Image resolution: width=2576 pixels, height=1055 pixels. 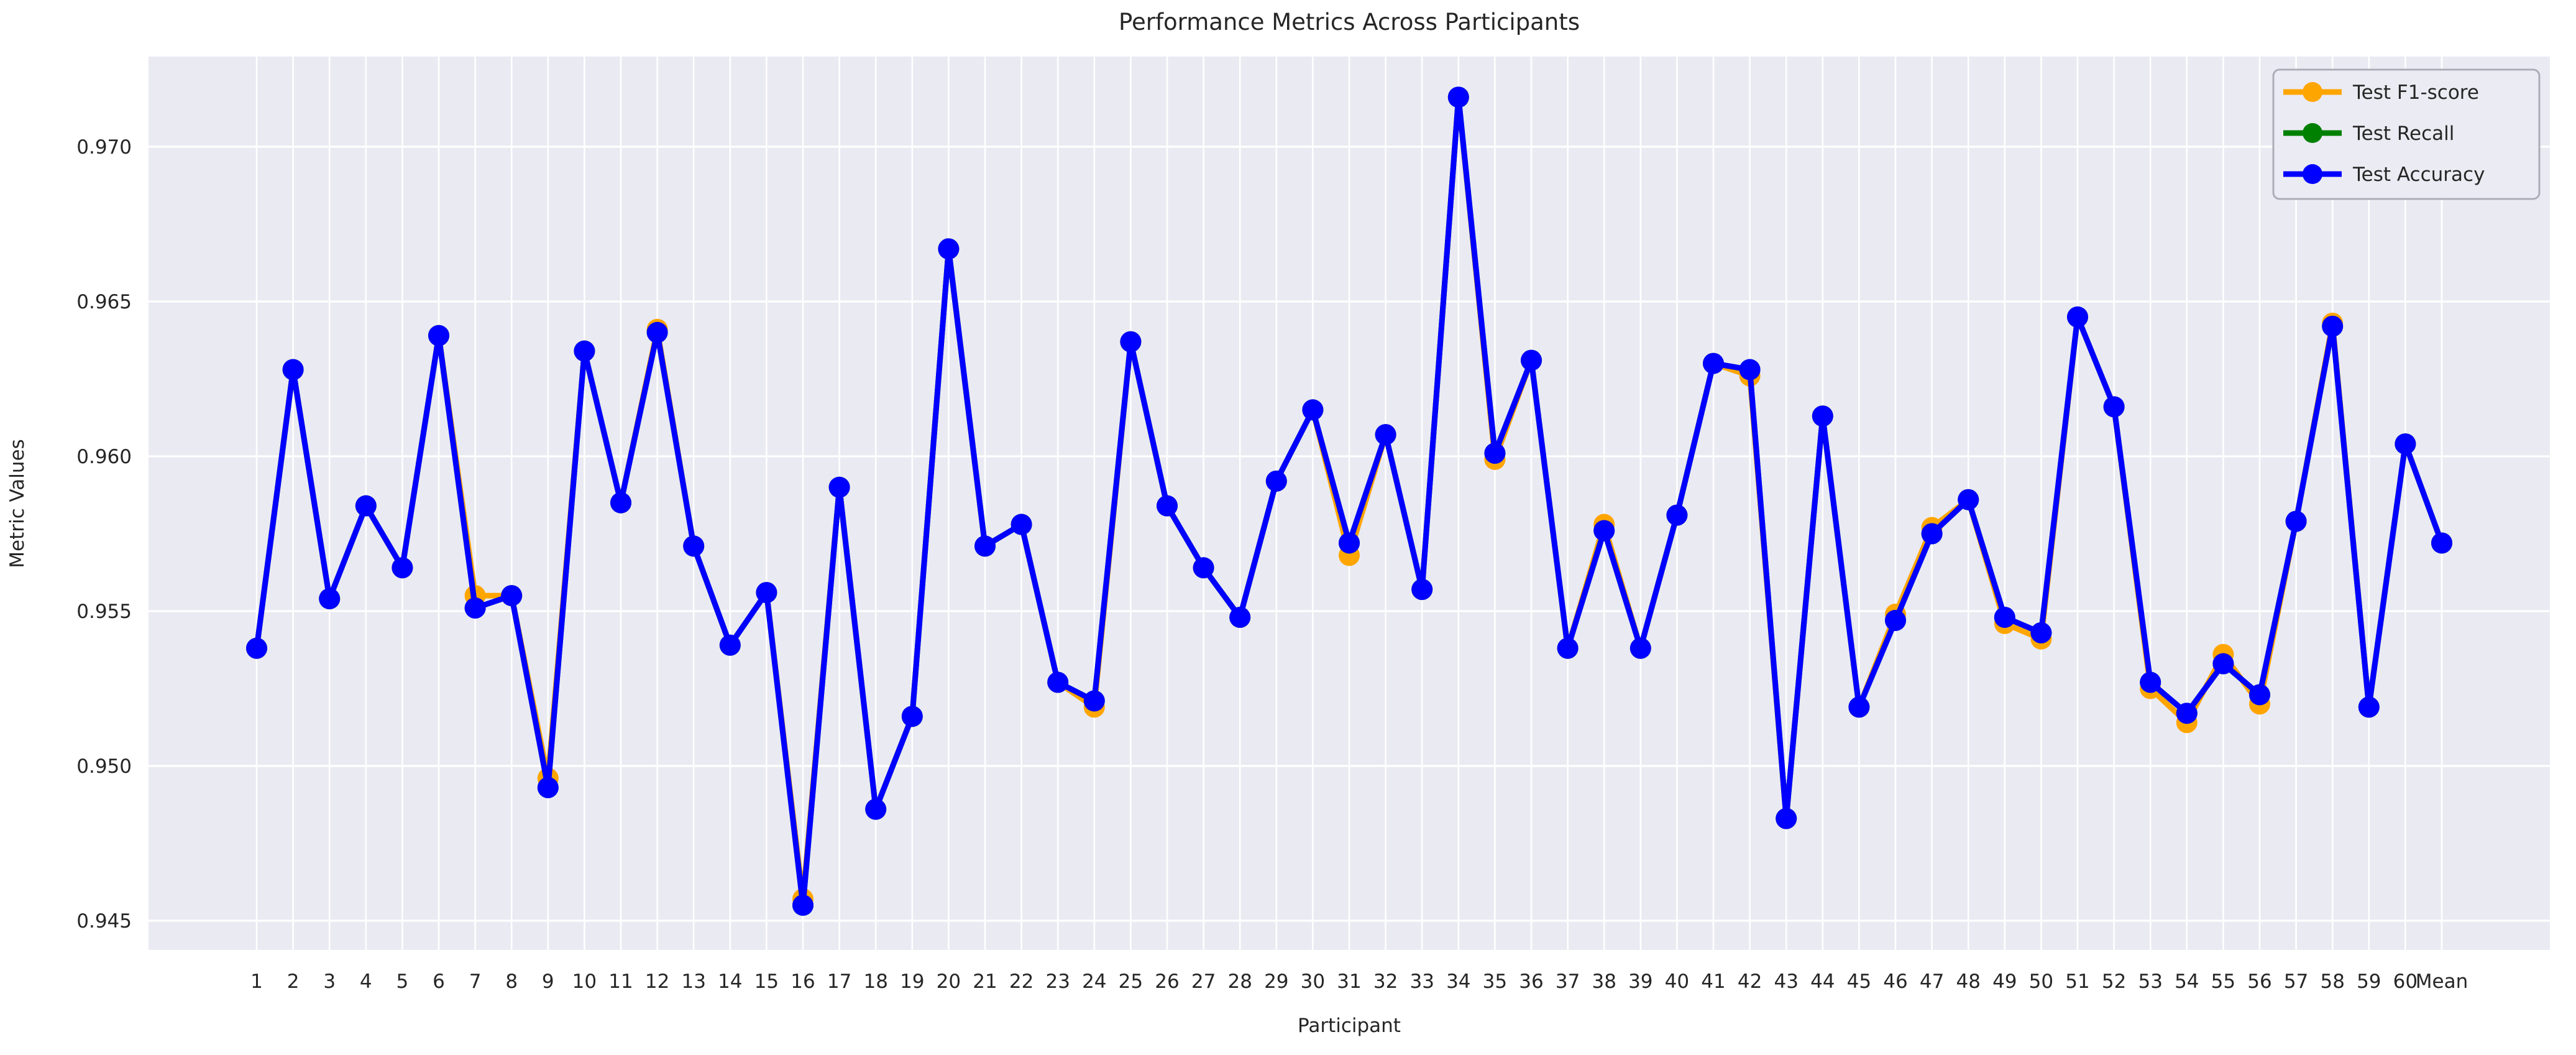 What do you see at coordinates (104, 457) in the screenshot?
I see `y-tick-label: 0.960` at bounding box center [104, 457].